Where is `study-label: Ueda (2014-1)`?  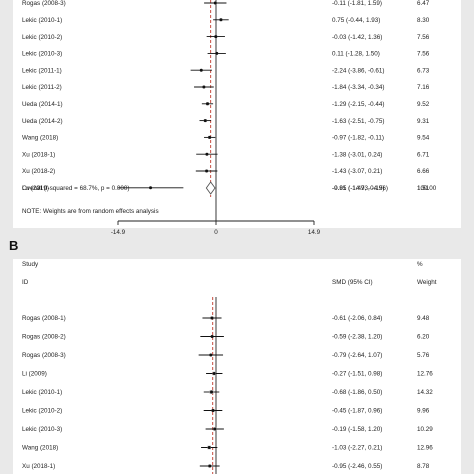 study-label: Ueda (2014-1) is located at coordinates (42, 104).